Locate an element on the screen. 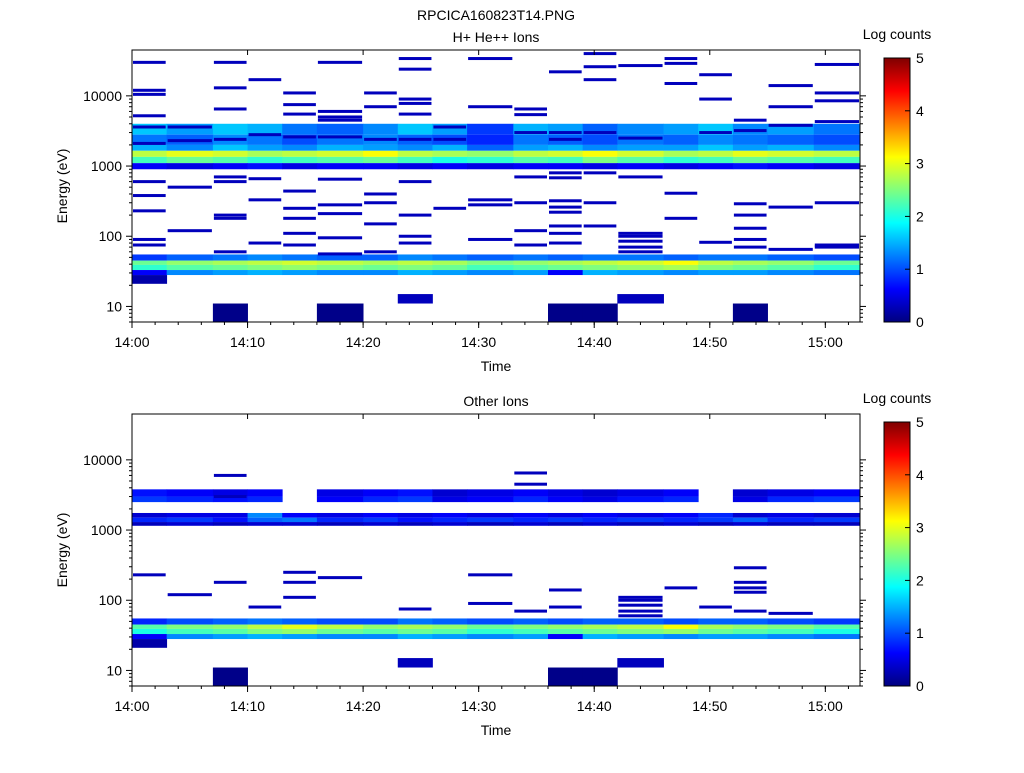 This screenshot has width=1024, height=773. colorbar: 0 1 2 3 4 5 Log counts is located at coordinates (897, 542).